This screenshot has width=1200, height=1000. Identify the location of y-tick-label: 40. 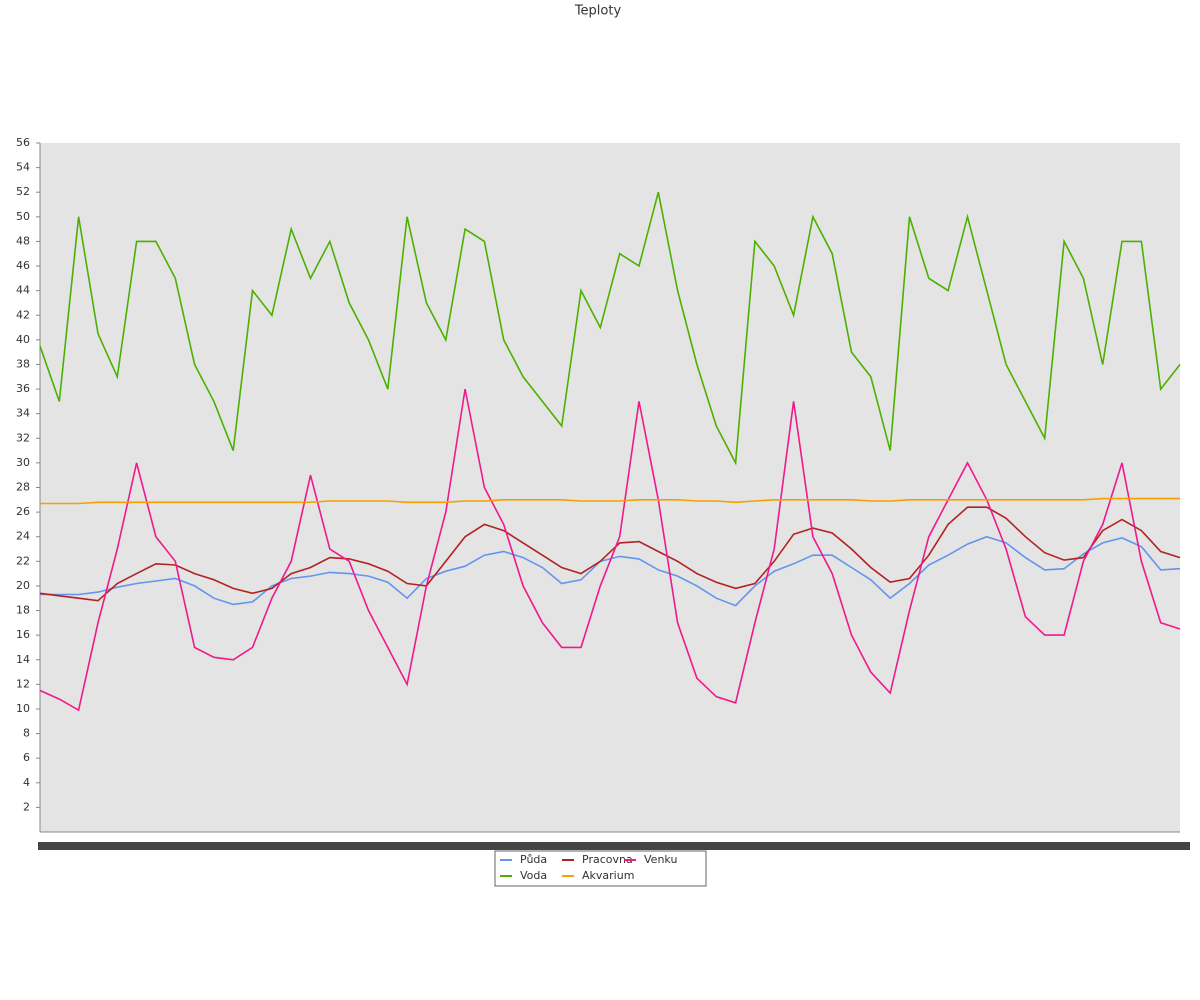
(23, 339).